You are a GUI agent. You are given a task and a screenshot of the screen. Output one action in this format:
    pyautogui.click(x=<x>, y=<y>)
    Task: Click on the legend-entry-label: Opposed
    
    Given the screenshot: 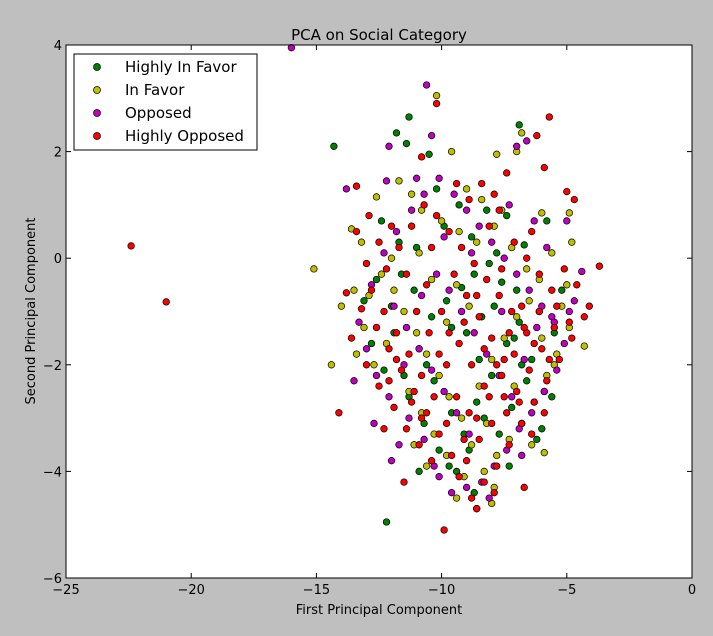 What is the action you would take?
    pyautogui.click(x=158, y=113)
    